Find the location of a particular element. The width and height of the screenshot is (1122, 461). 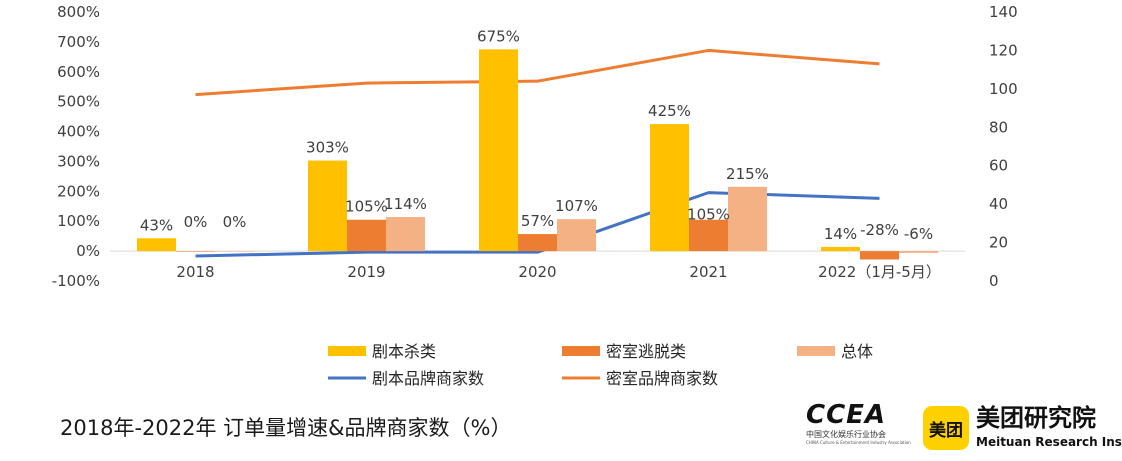

right-tick-label: 0 is located at coordinates (994, 281).